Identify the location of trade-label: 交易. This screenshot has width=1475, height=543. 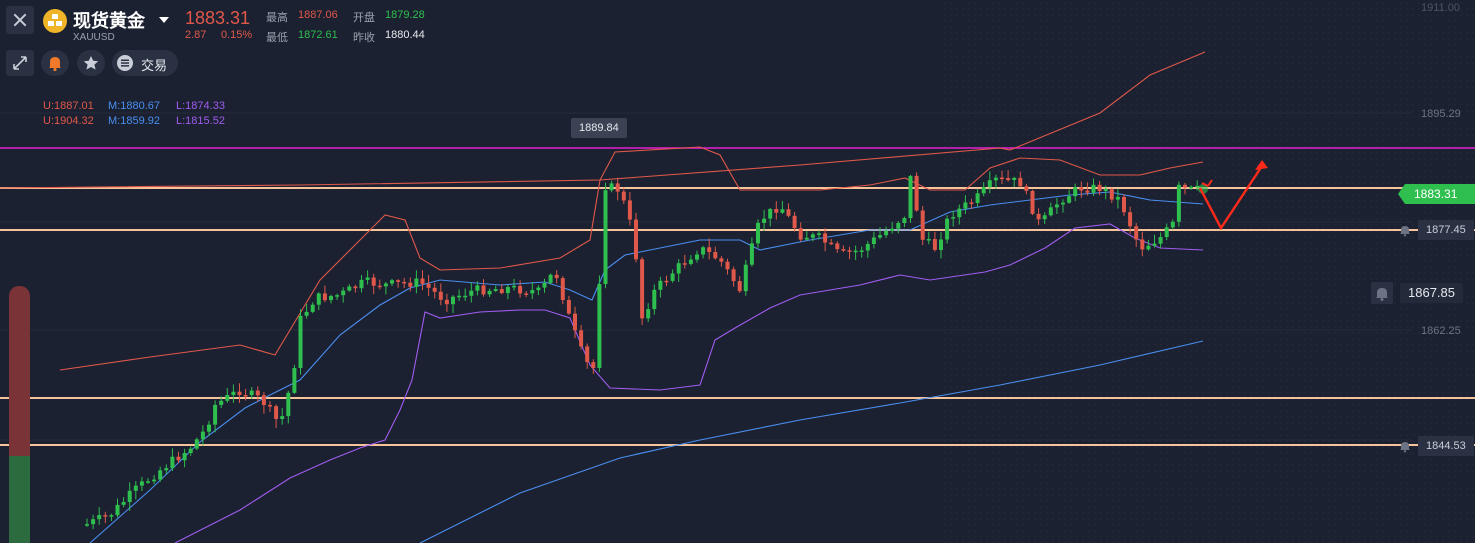
(154, 66).